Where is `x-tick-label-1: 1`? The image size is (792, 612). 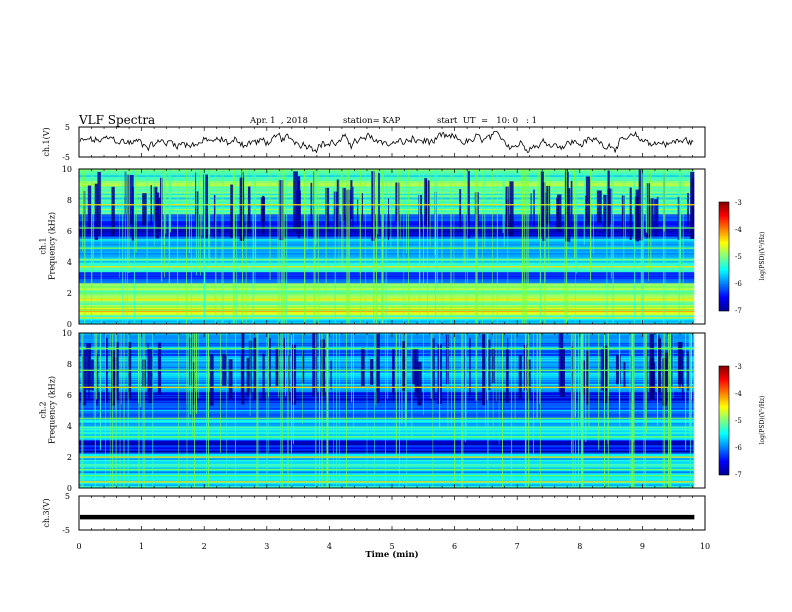
x-tick-label-1: 1 is located at coordinates (141, 546).